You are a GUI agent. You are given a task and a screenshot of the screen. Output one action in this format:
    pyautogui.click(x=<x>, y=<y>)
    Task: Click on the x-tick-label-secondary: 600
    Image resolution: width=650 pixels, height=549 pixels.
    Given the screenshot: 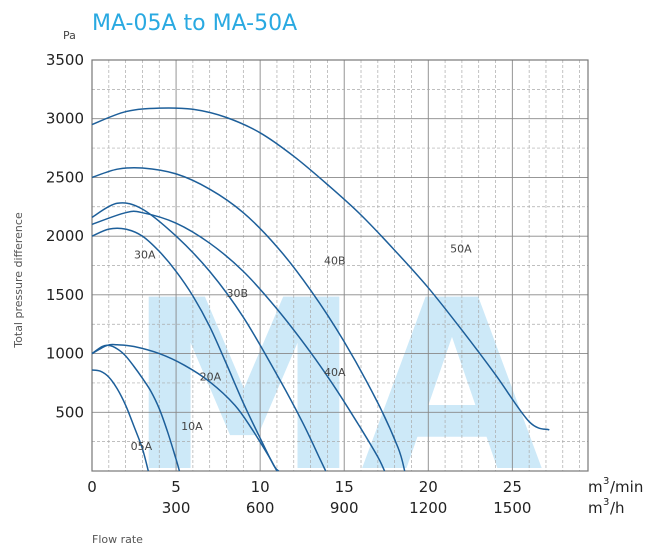 What is the action you would take?
    pyautogui.click(x=260, y=508)
    